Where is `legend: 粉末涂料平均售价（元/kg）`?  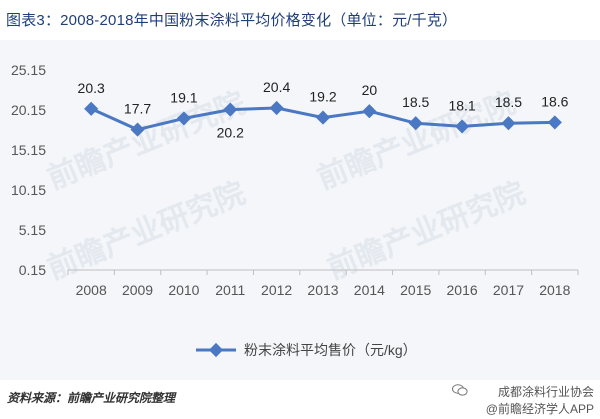
legend: 粉末涂料平均售价（元/kg） is located at coordinates (306, 350).